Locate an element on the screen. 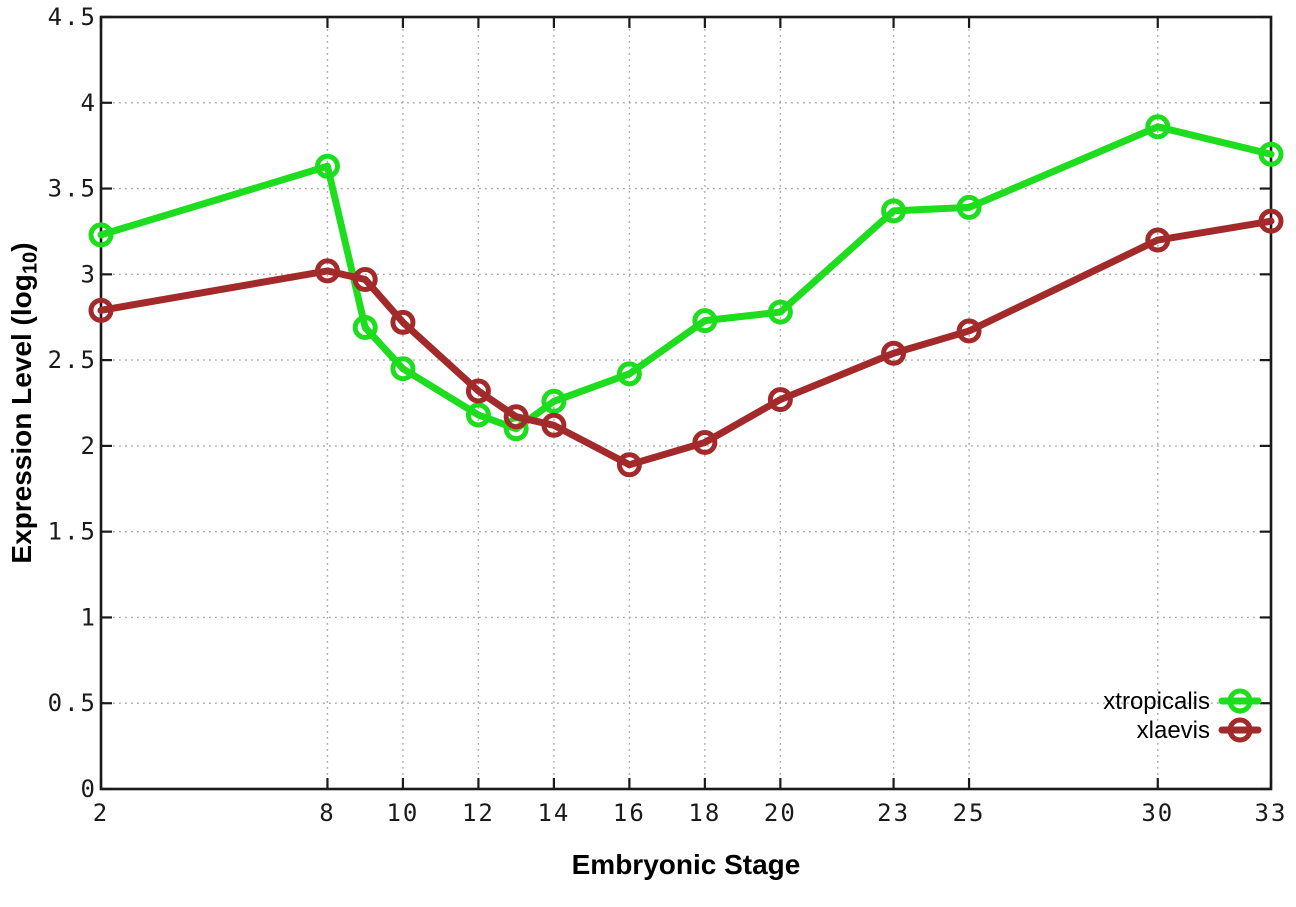 The height and width of the screenshot is (907, 1296). y-axis-title-text: Expression Level (log is located at coordinates (21, 419).